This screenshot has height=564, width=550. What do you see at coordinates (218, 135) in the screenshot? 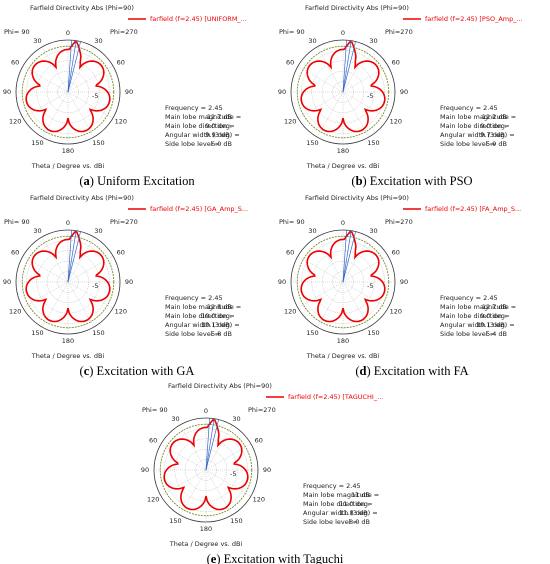
I see `info-value: 9.9 deg.` at bounding box center [218, 135].